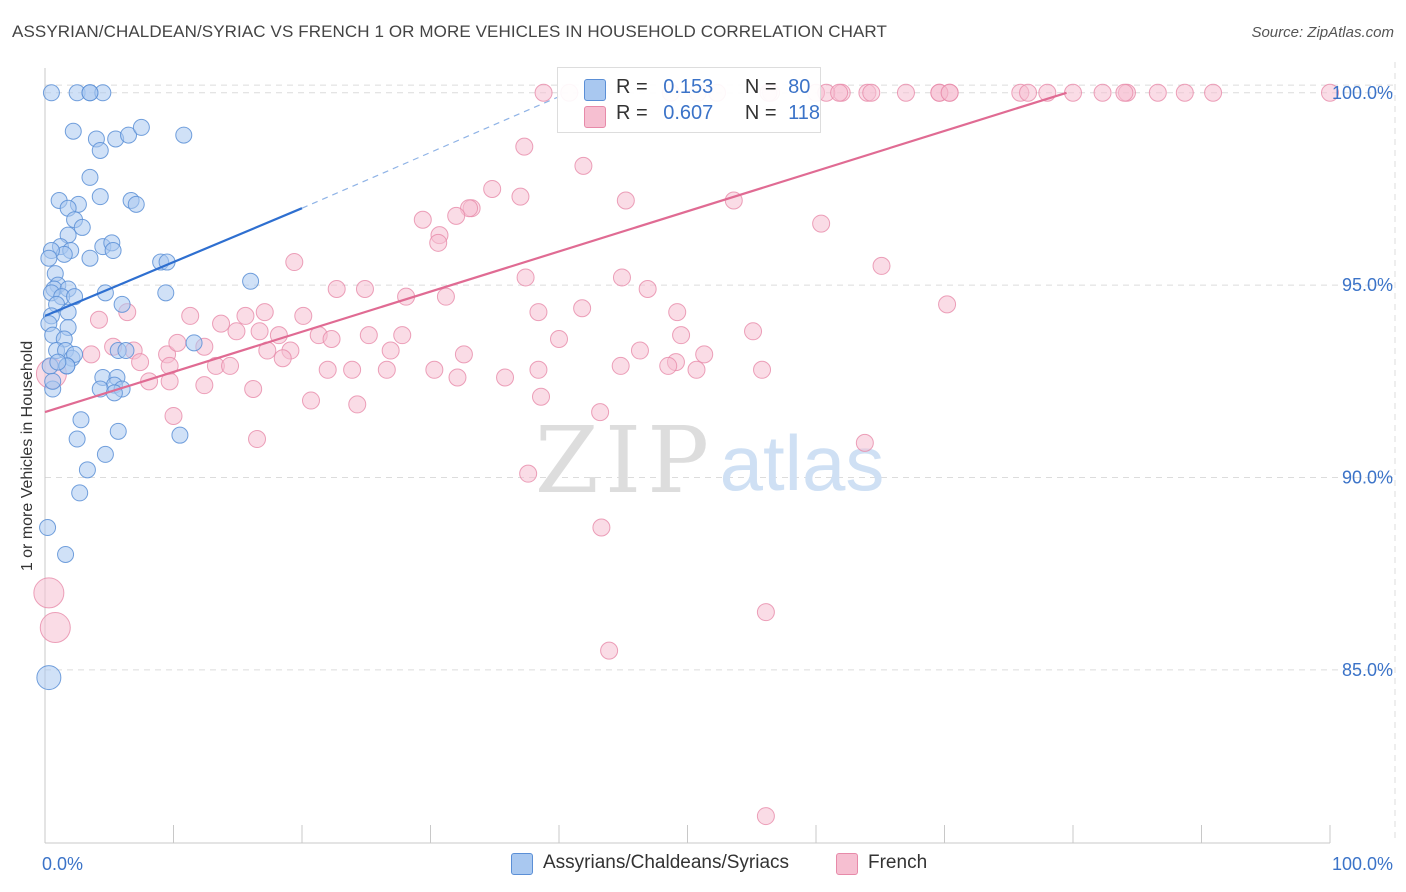 Image resolution: width=1406 pixels, height=892 pixels. Describe the element at coordinates (760, 87) in the screenshot. I see `legend-n-label: N =` at that location.